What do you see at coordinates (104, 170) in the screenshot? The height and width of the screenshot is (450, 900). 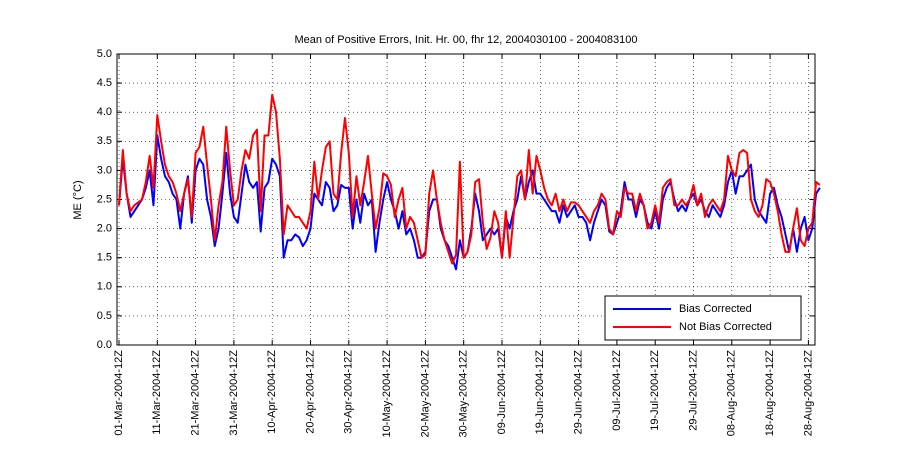 I see `y-tick-label: 3.0` at bounding box center [104, 170].